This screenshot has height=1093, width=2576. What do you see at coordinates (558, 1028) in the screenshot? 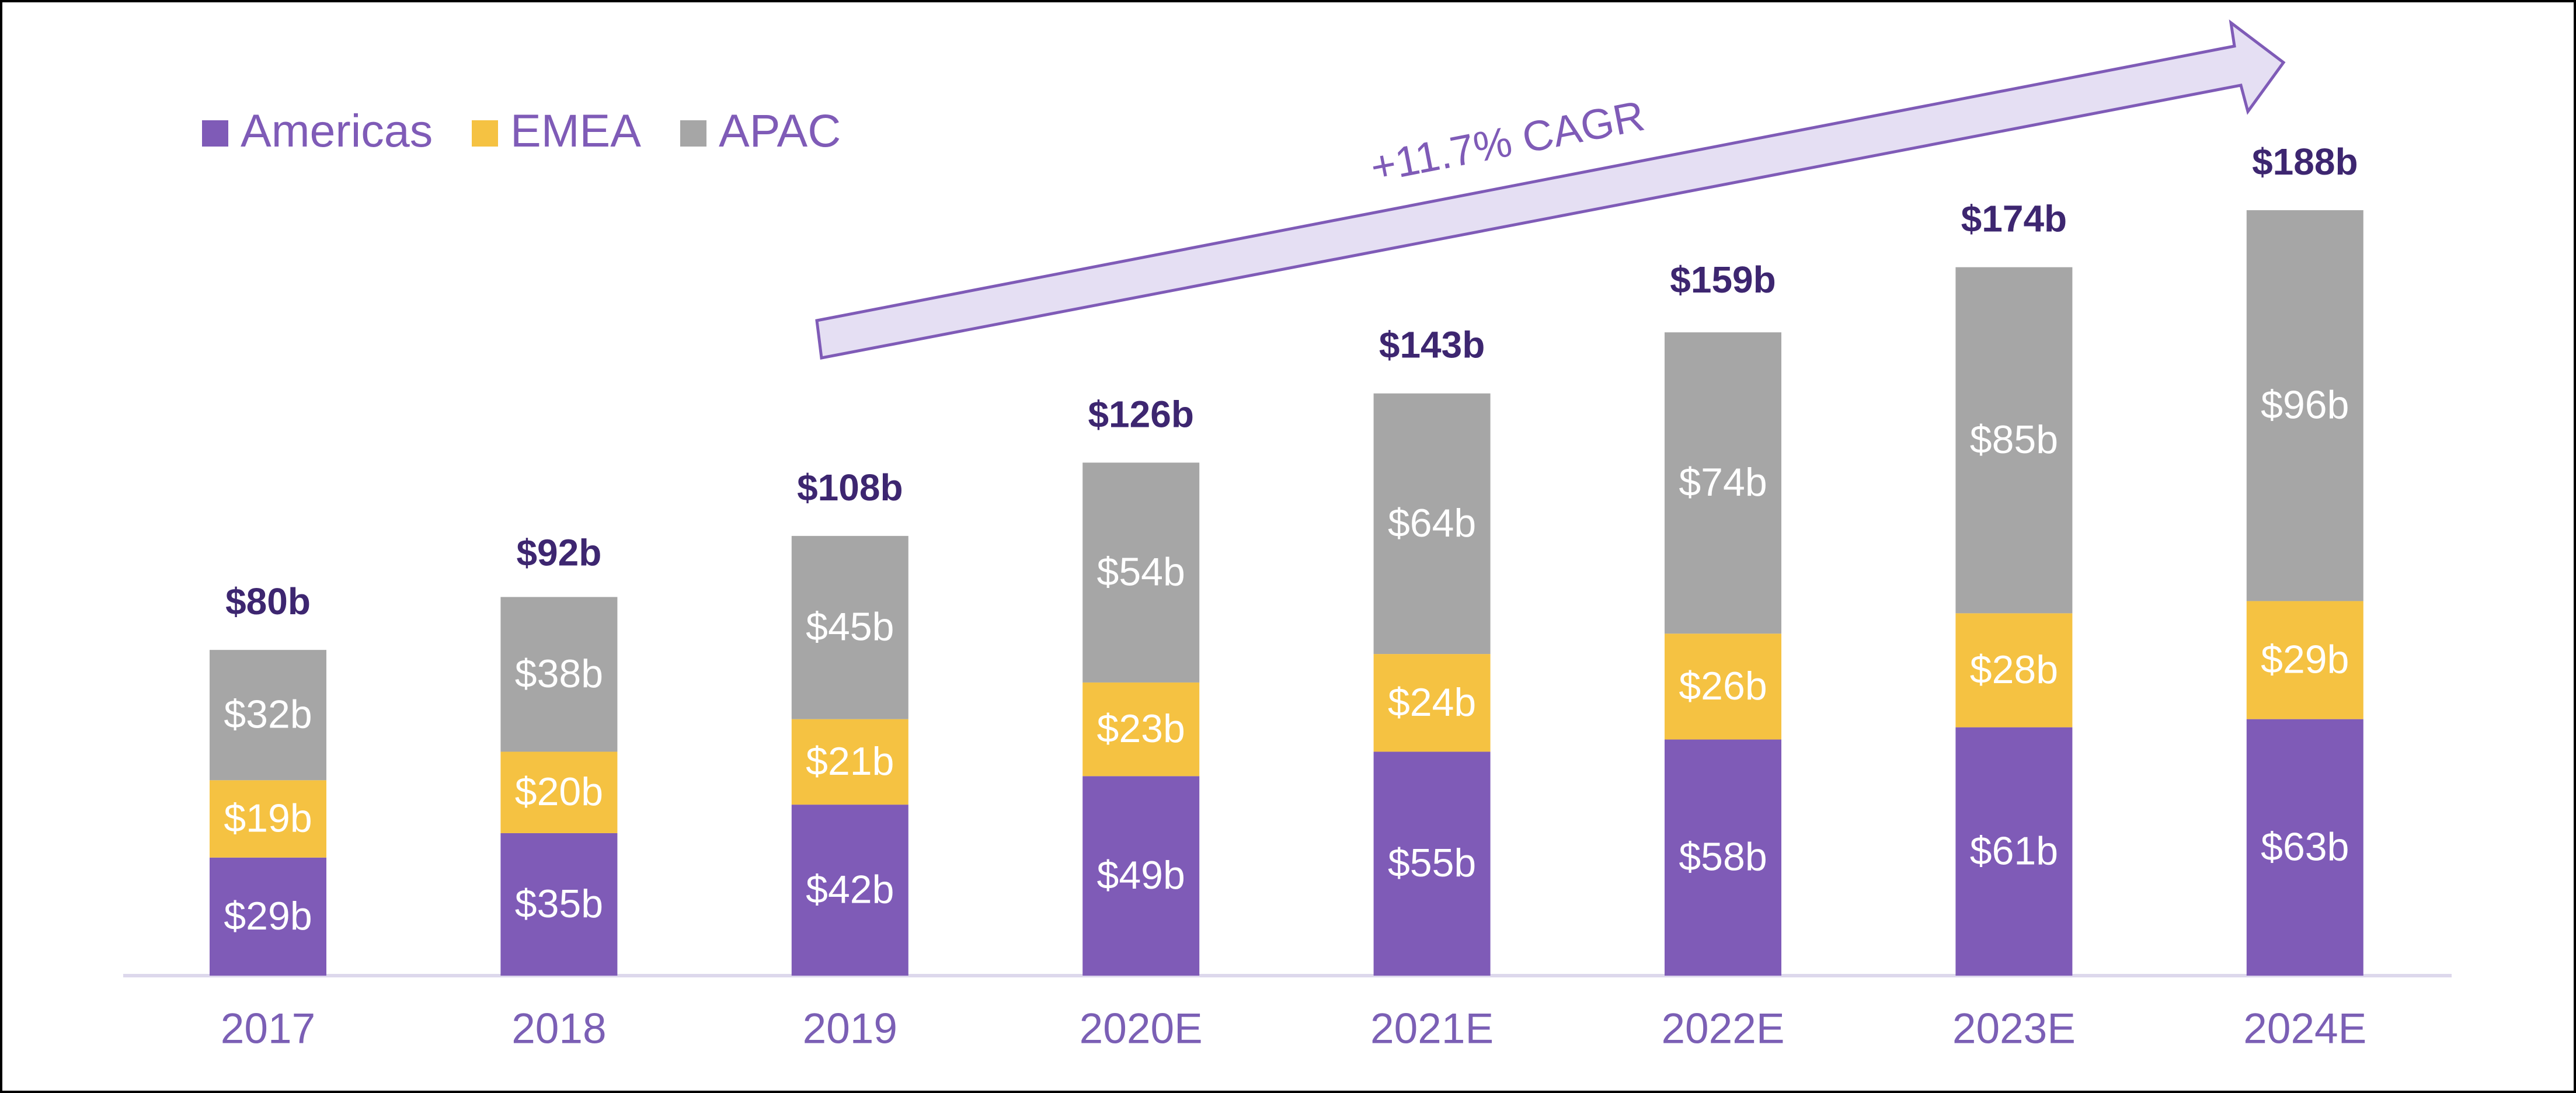
I see `x-tick-label: 2018` at bounding box center [558, 1028].